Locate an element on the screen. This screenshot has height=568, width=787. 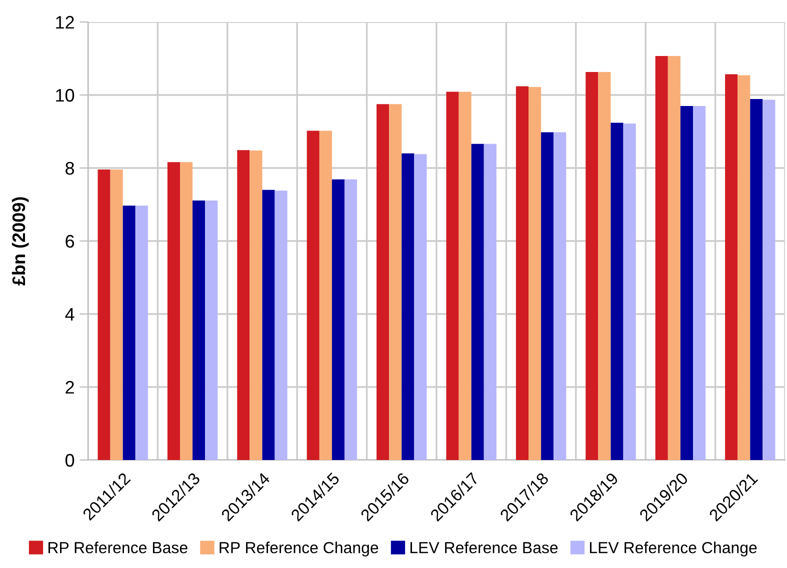
y-tick-label: 12 is located at coordinates (65, 22).